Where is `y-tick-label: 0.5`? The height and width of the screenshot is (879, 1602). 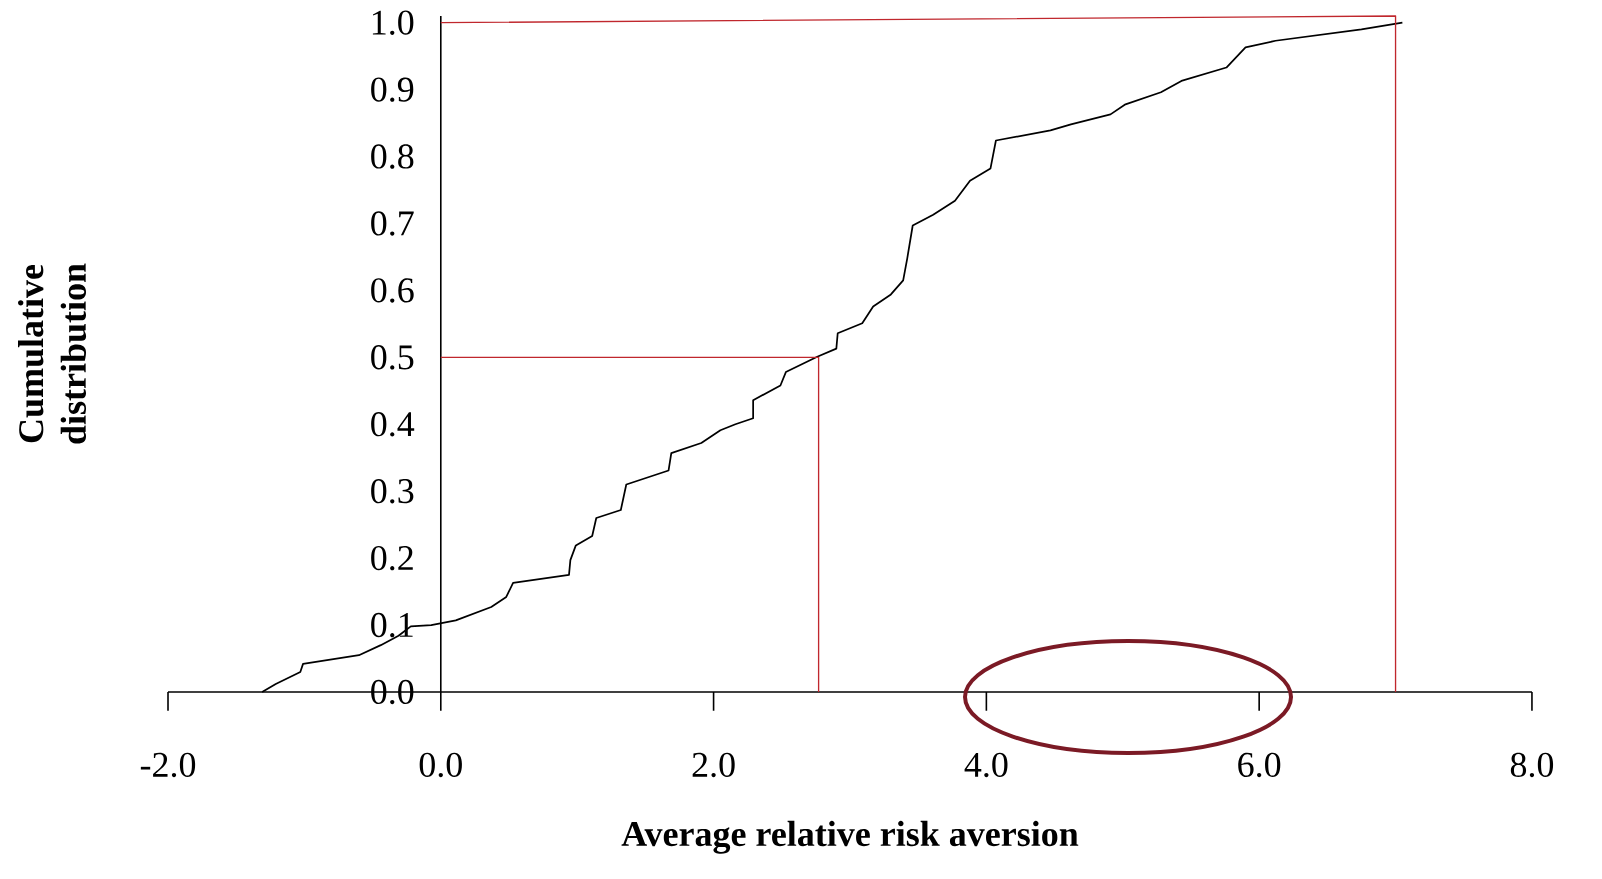
y-tick-label: 0.5 is located at coordinates (392, 357).